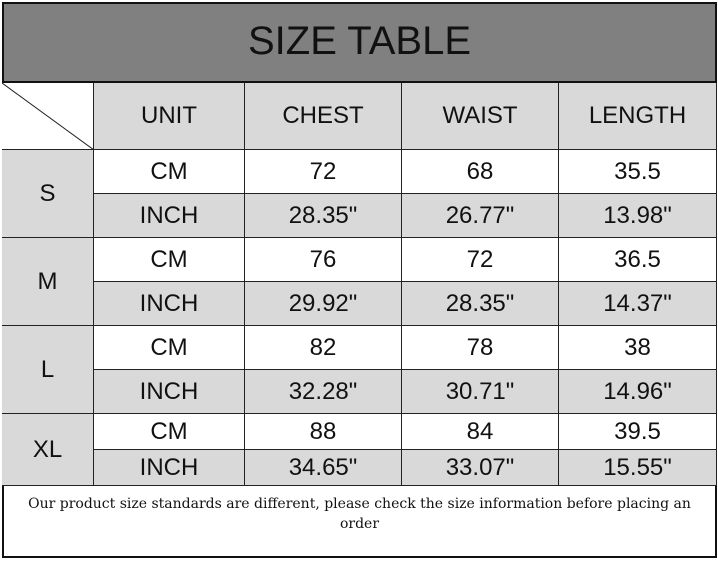 The image size is (718, 561). I want to click on diagonal-line, so click(48, 116).